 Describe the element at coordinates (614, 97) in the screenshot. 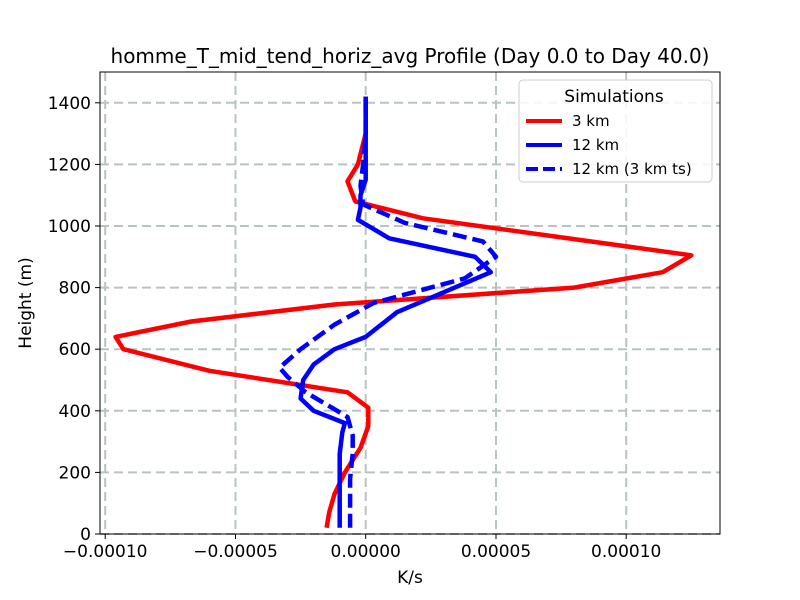

I see `legend-title: Simulations` at that location.